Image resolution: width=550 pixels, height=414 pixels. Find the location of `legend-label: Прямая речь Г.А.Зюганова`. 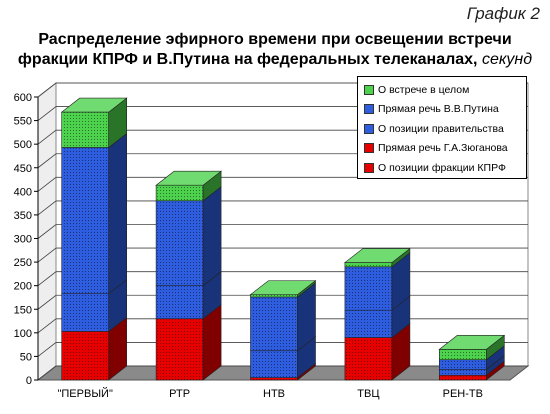

legend-label: Прямая речь Г.А.Зюганова is located at coordinates (443, 148).